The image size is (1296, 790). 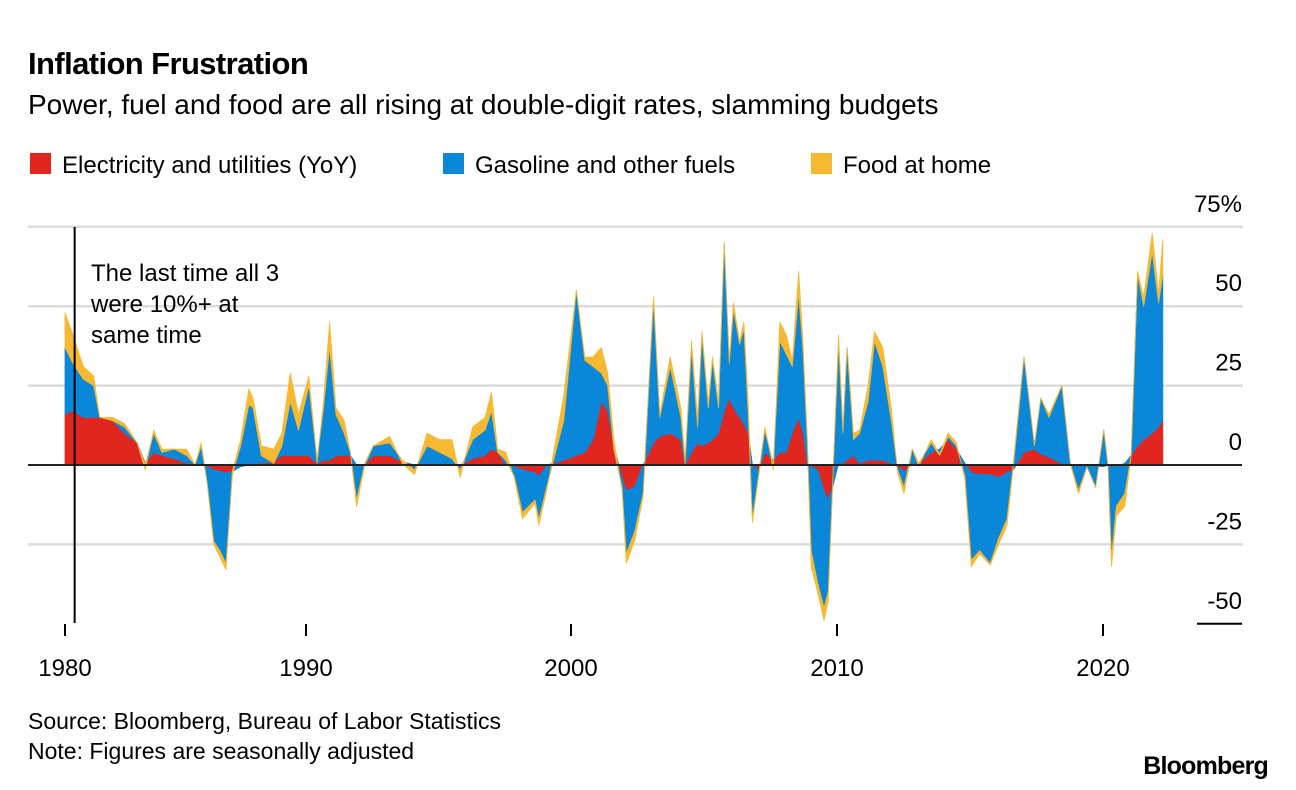 What do you see at coordinates (917, 165) in the screenshot?
I see `legend-label-food: Food at home` at bounding box center [917, 165].